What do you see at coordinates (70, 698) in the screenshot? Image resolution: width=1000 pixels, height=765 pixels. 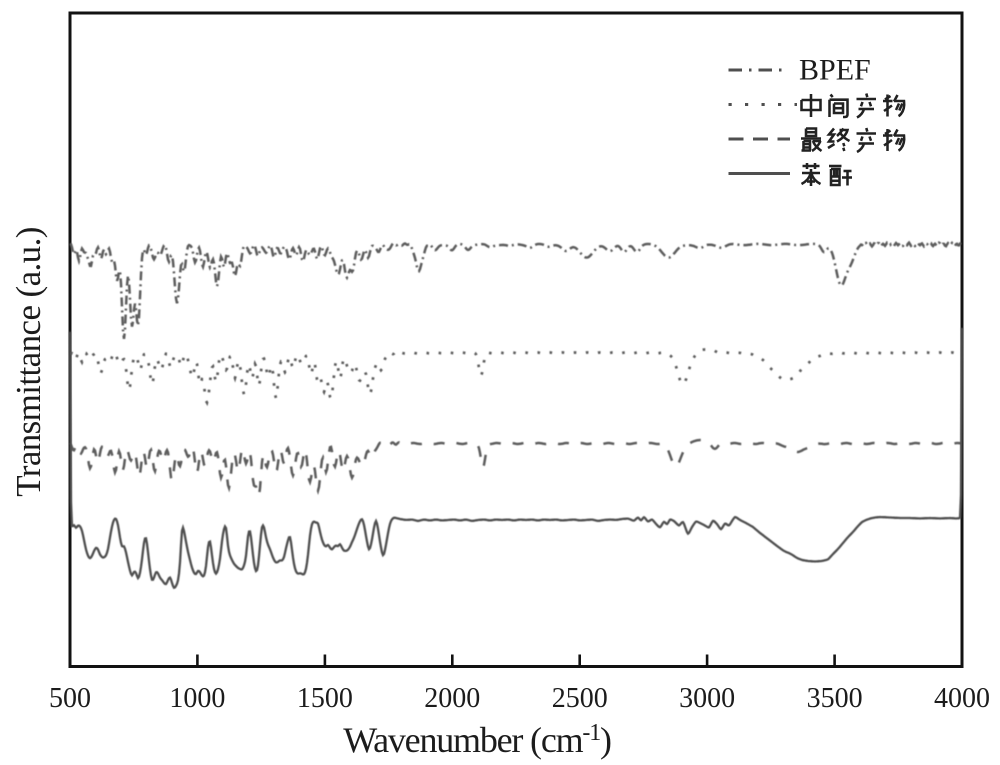 I see `svg-text: 500` at bounding box center [70, 698].